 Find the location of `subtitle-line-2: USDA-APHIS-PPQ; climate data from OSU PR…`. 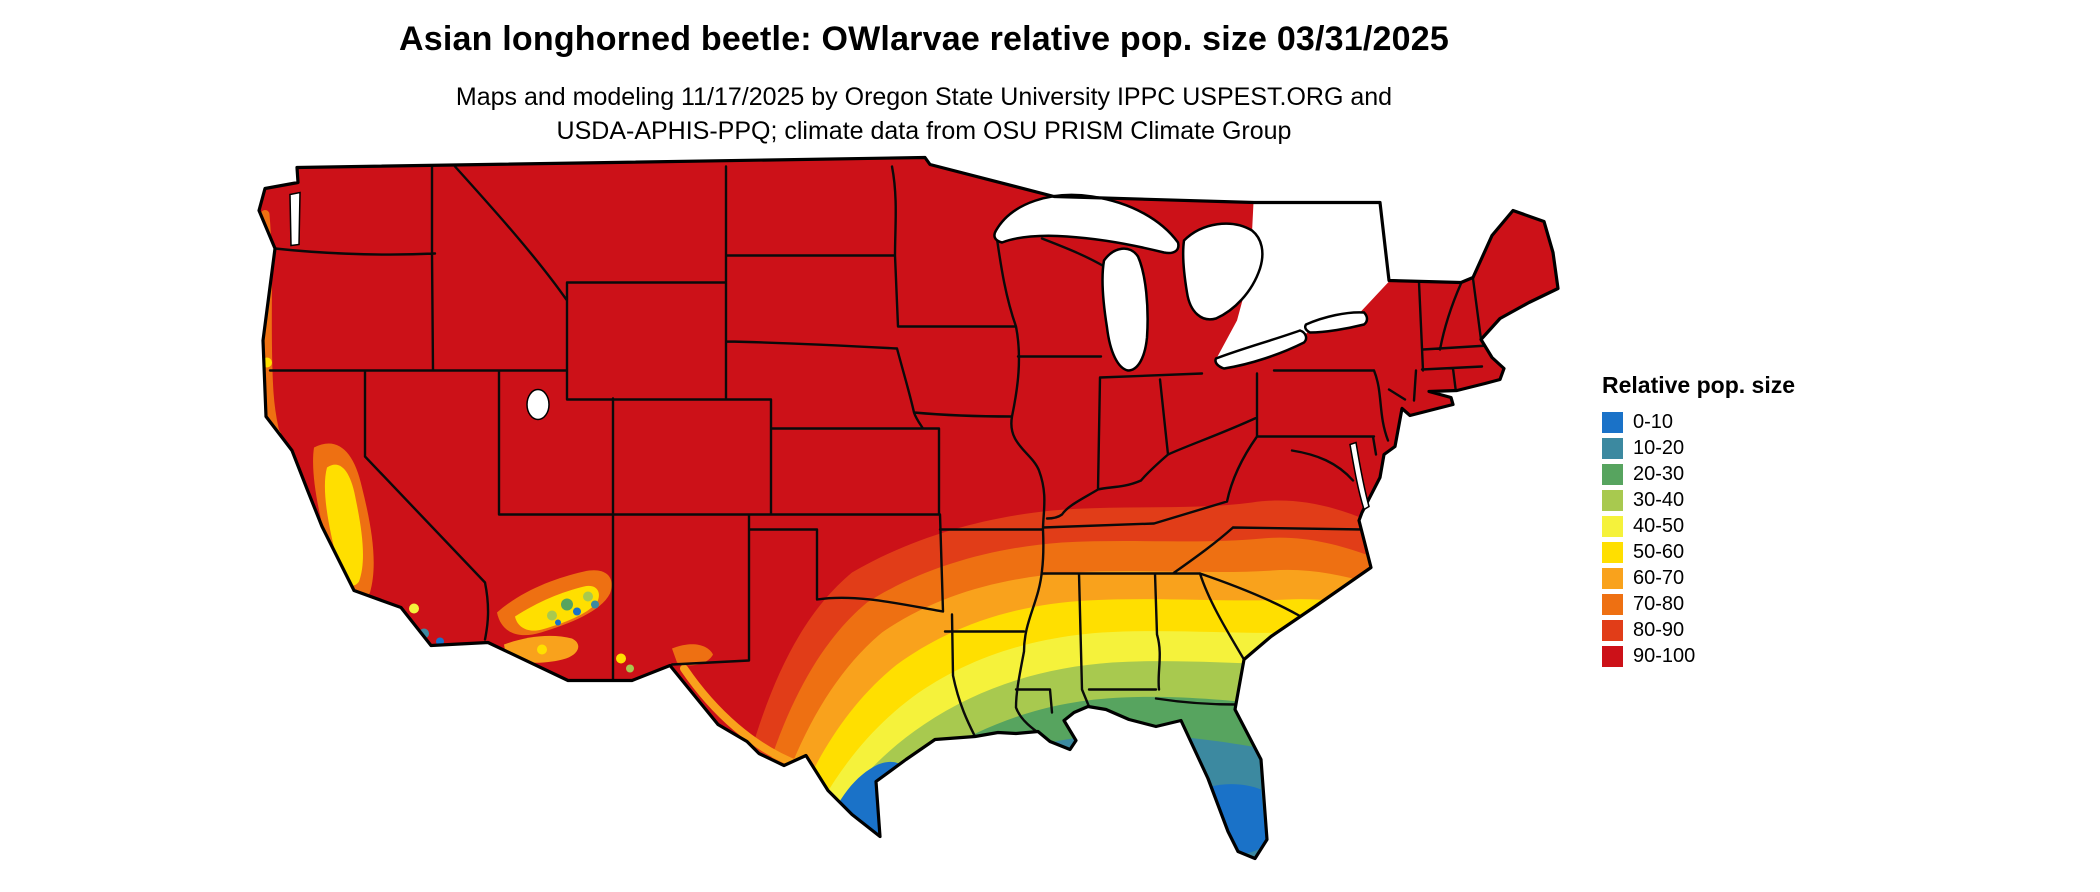

subtitle-line-2: USDA-APHIS-PPQ; climate data from OSU PR… is located at coordinates (924, 131).